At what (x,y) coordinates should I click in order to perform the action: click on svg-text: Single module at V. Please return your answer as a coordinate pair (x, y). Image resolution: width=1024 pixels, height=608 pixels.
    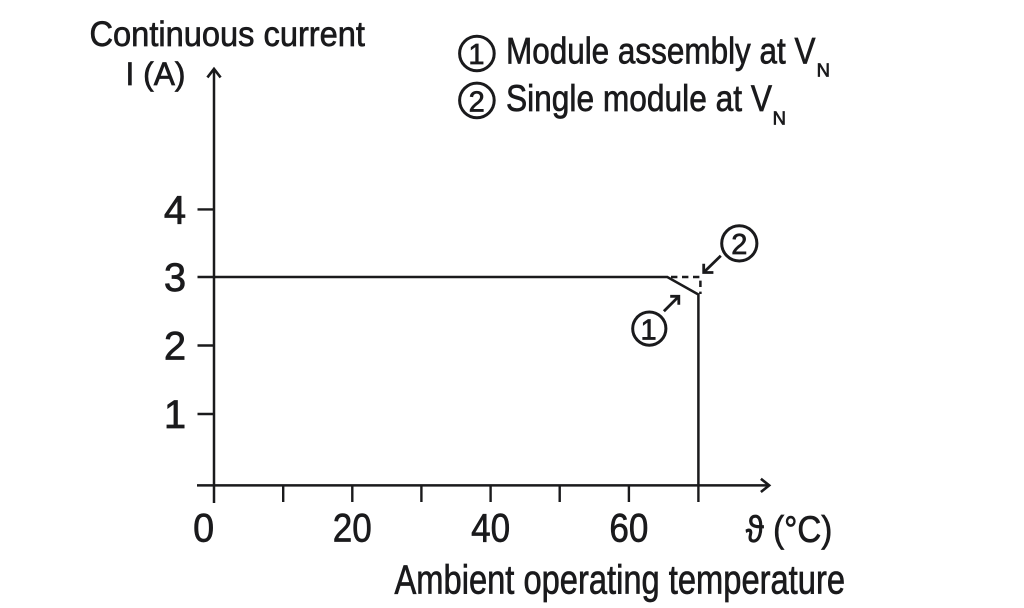
    Looking at the image, I should click on (639, 98).